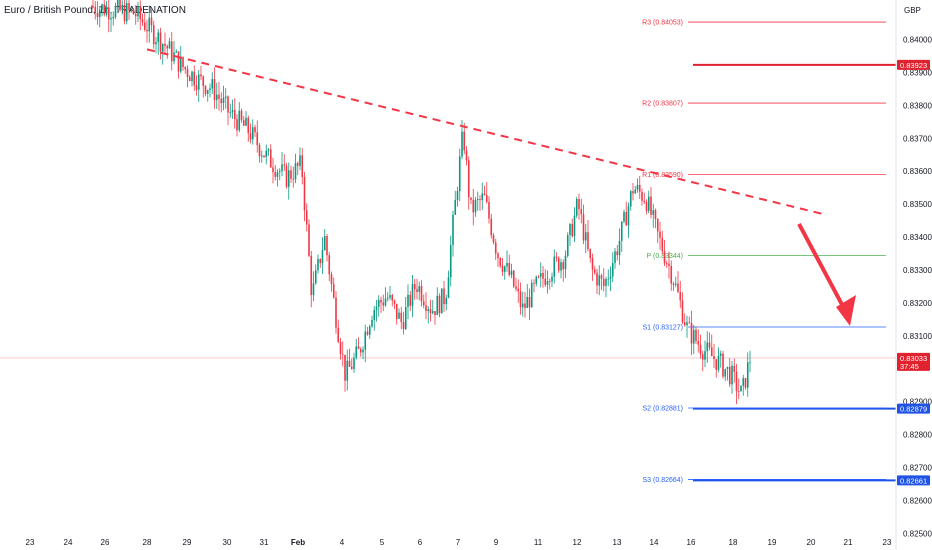  Describe the element at coordinates (538, 542) in the screenshot. I see `x-tick-label: 11` at that location.